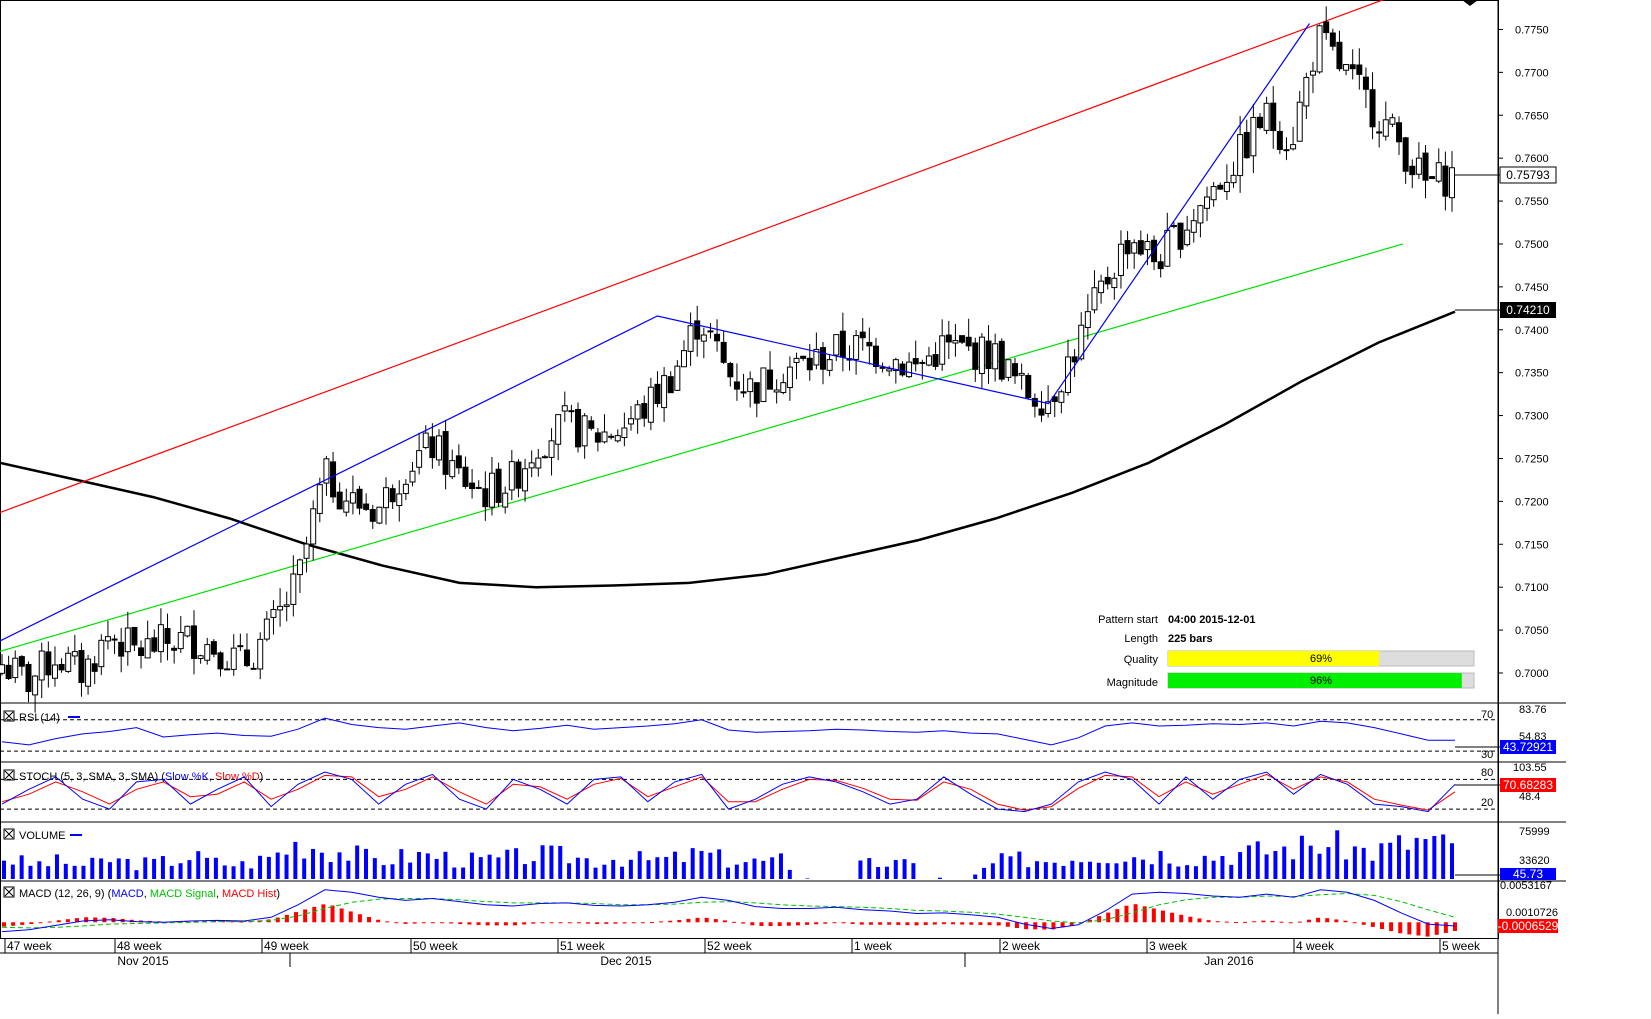  Describe the element at coordinates (1532, 30) in the screenshot. I see `price-tick-label: 0.7750` at that location.